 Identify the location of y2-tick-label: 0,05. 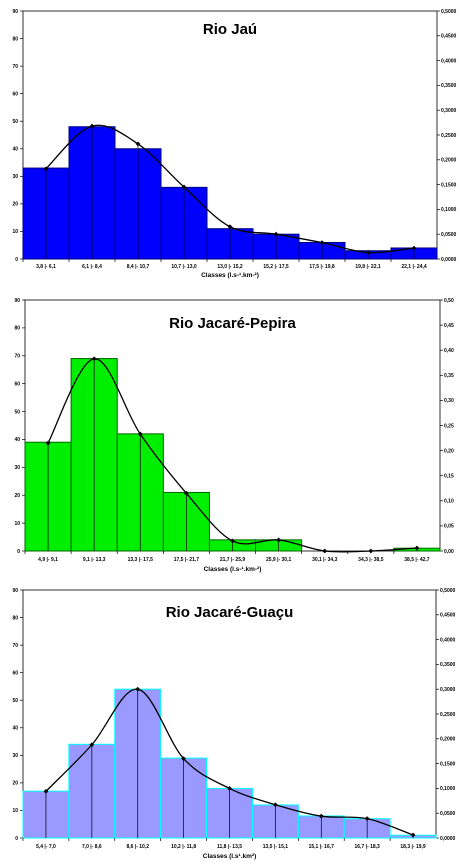
(449, 527).